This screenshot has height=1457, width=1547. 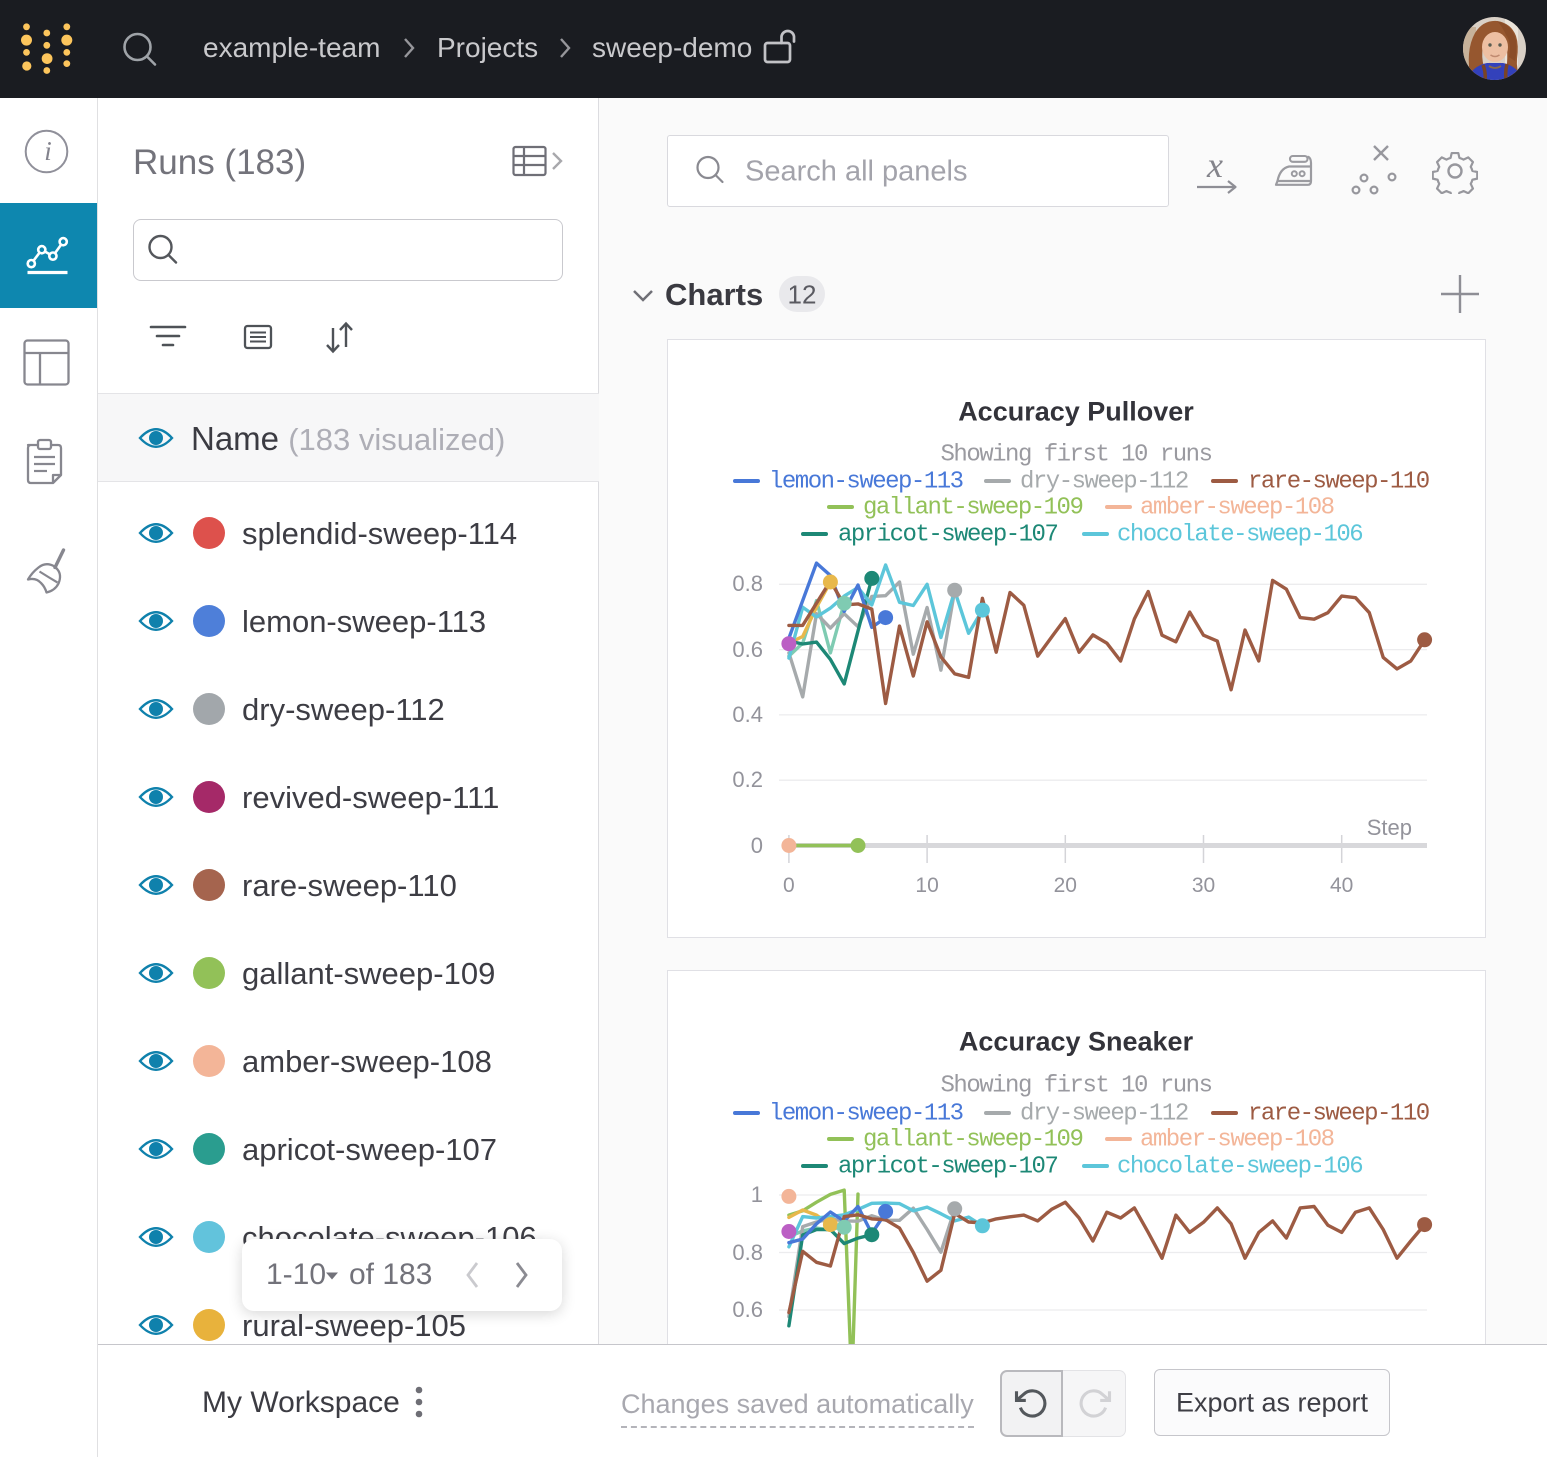 What do you see at coordinates (1214, 165) in the screenshot?
I see `svg-text: x` at bounding box center [1214, 165].